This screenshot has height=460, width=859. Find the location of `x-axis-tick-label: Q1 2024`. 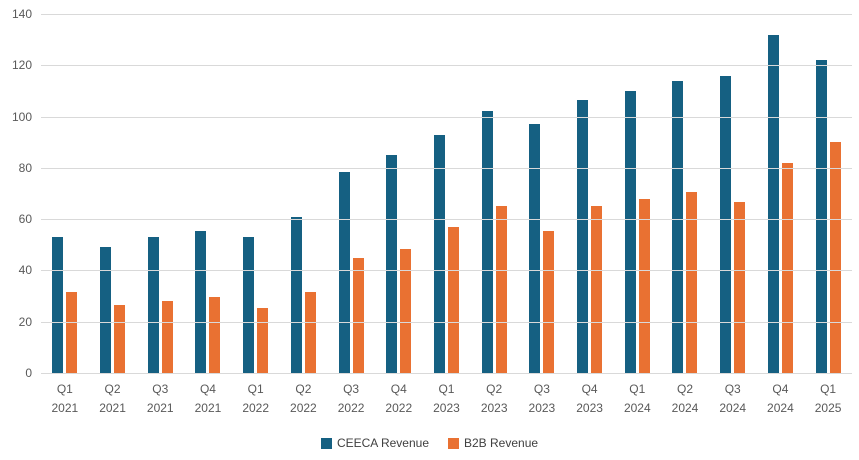

x-axis-tick-label: Q1 2024 is located at coordinates (637, 399).